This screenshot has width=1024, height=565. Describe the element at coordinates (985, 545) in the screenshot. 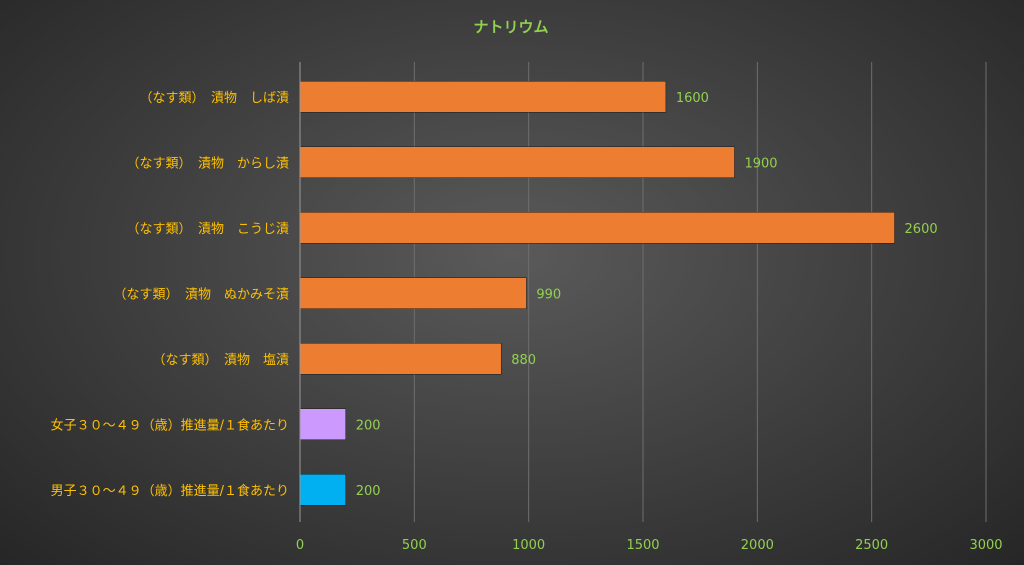

I see `x-tick-label: 3000` at that location.